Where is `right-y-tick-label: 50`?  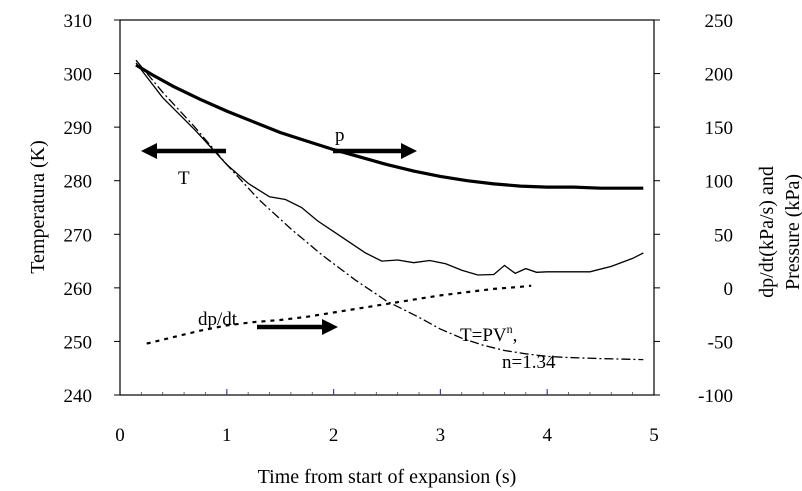
right-y-tick-label: 50 is located at coordinates (723, 235).